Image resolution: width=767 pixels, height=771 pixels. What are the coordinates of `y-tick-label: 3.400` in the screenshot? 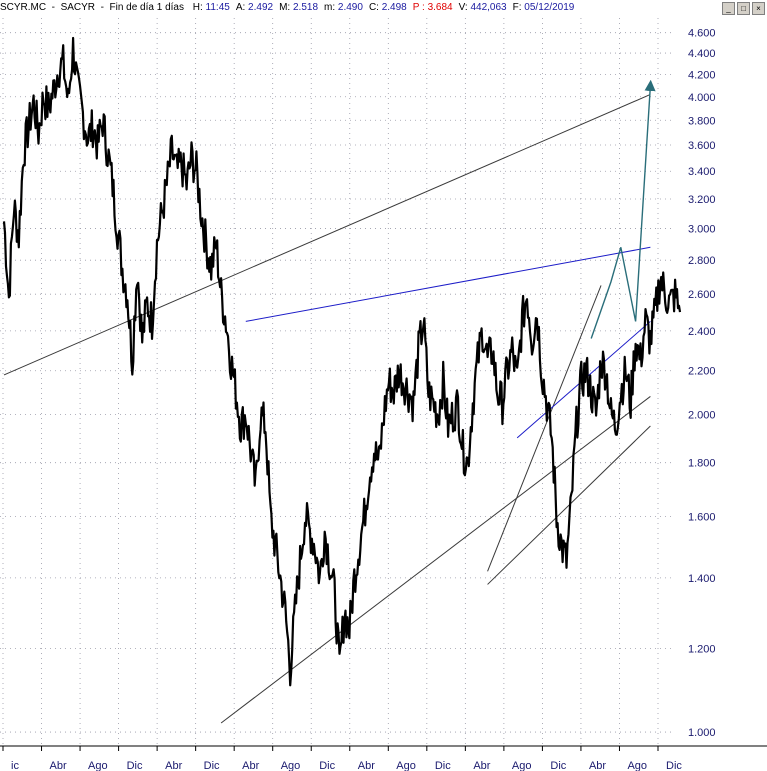 It's located at (702, 172).